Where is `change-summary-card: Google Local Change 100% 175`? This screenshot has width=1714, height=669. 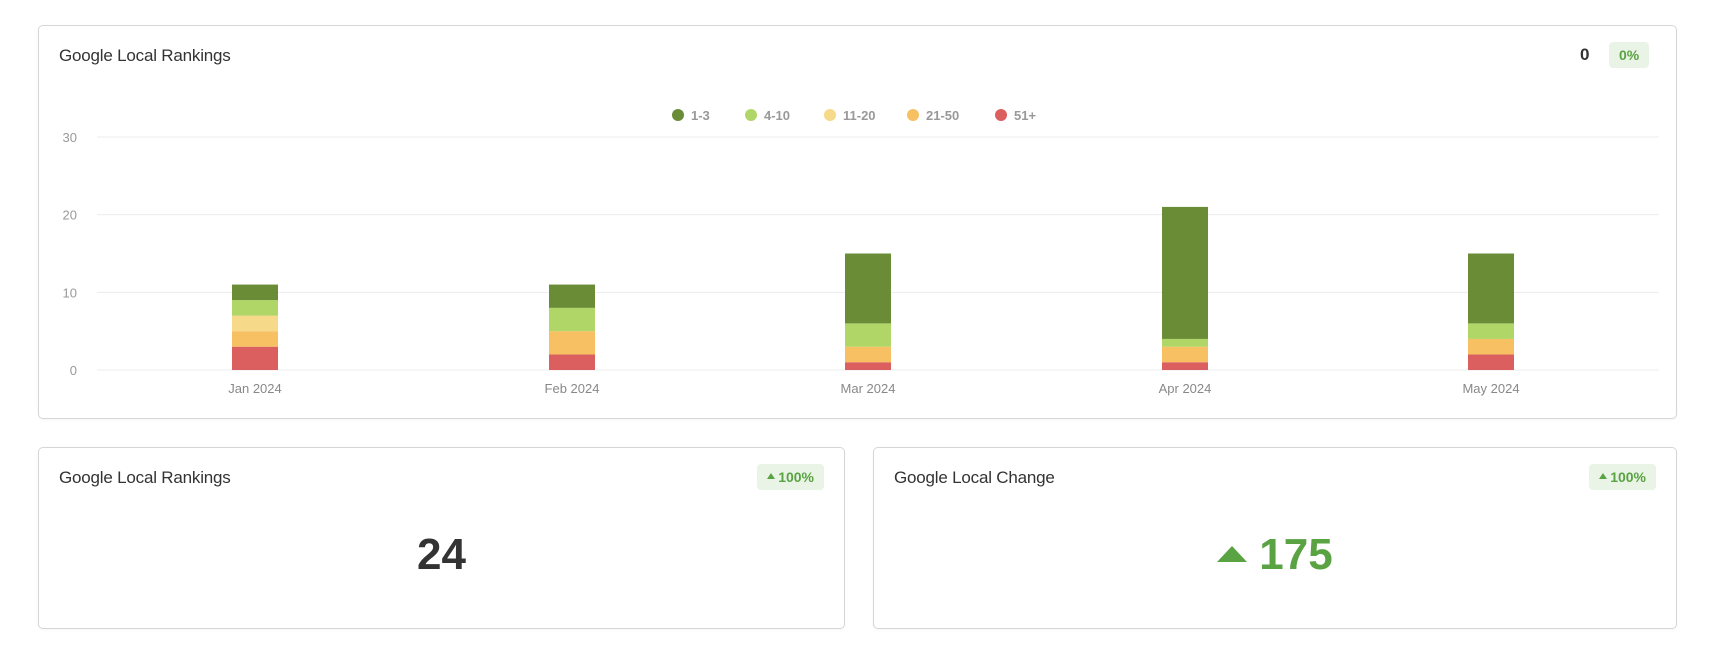
change-summary-card: Google Local Change 100% 175 is located at coordinates (1275, 538).